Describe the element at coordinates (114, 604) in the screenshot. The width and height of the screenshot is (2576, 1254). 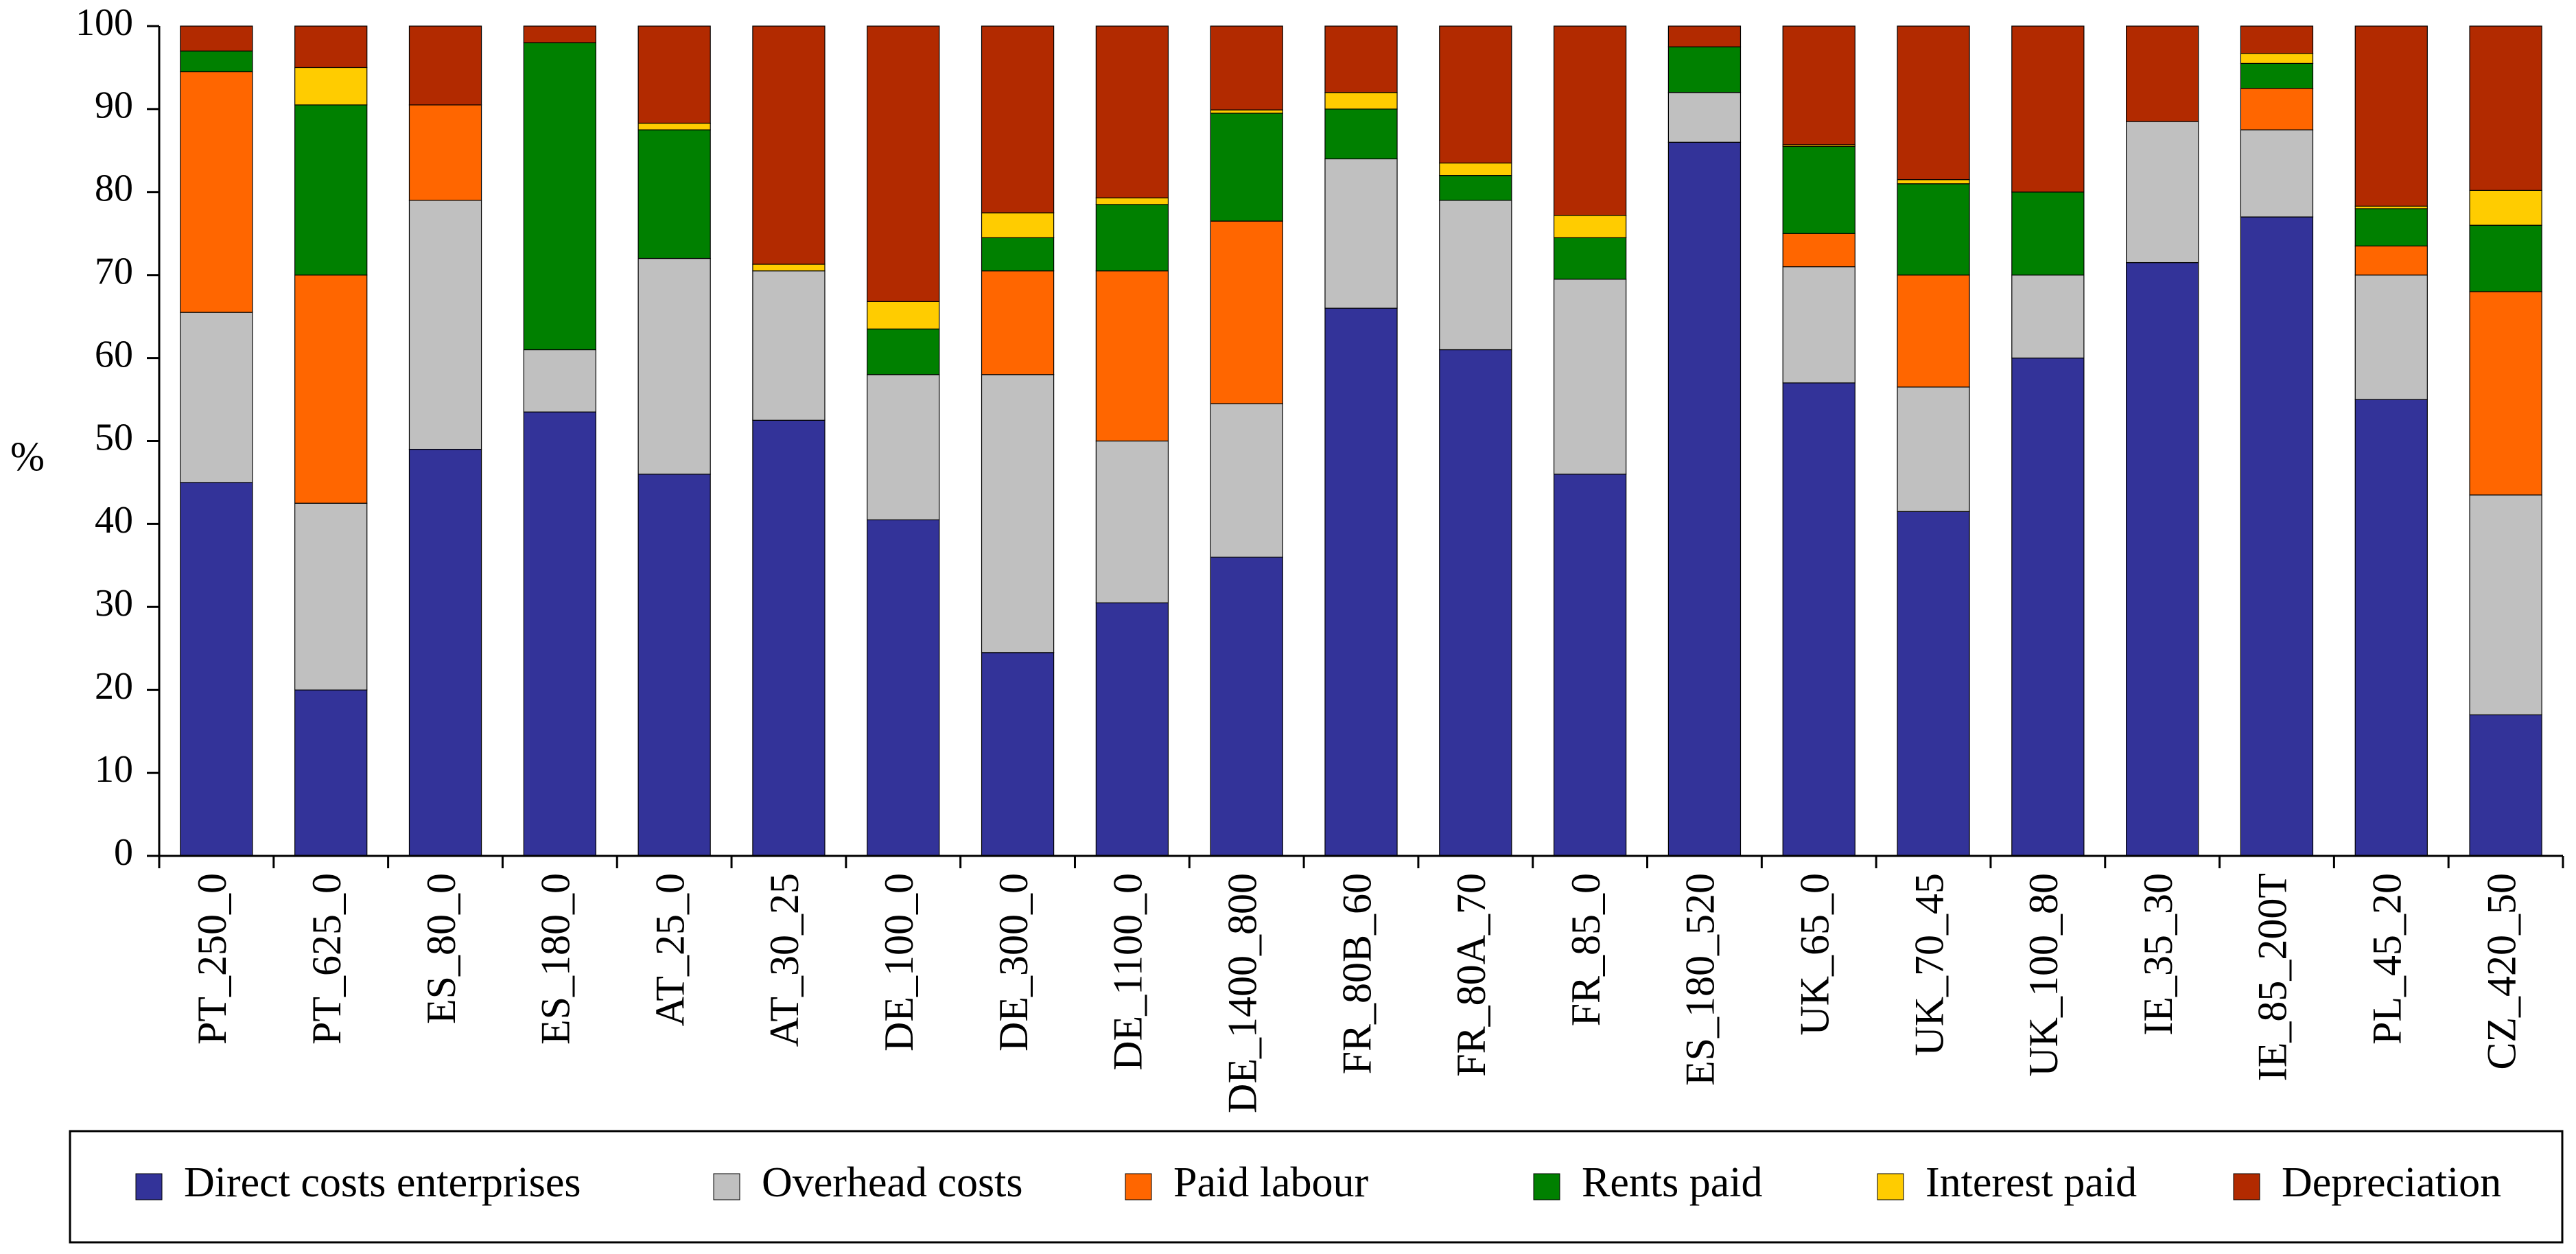
I see `y-tick-label: 30` at that location.